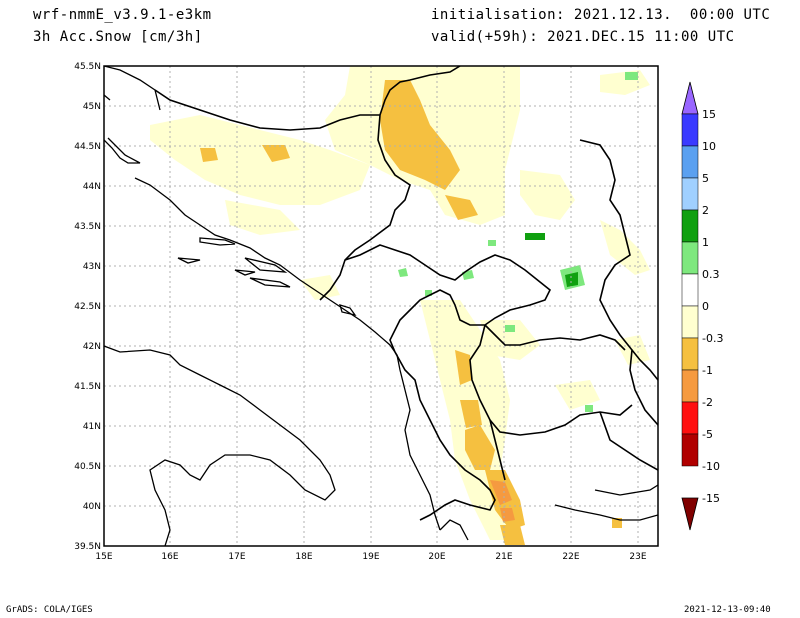  Describe the element at coordinates (705, 306) in the screenshot. I see `colorbar-label: 0` at that location.